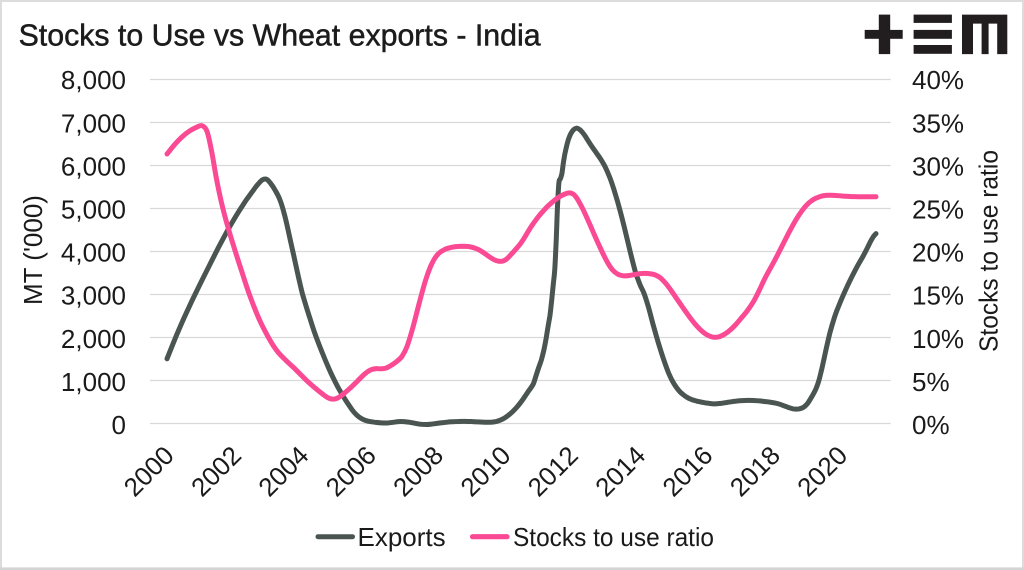  I want to click on svg-text: 2000, so click(149, 471).